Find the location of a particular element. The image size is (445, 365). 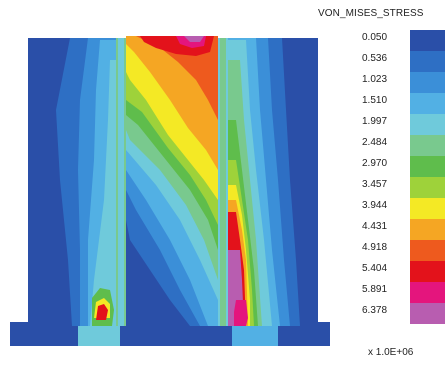

legend-value: 0.536 is located at coordinates (375, 58).